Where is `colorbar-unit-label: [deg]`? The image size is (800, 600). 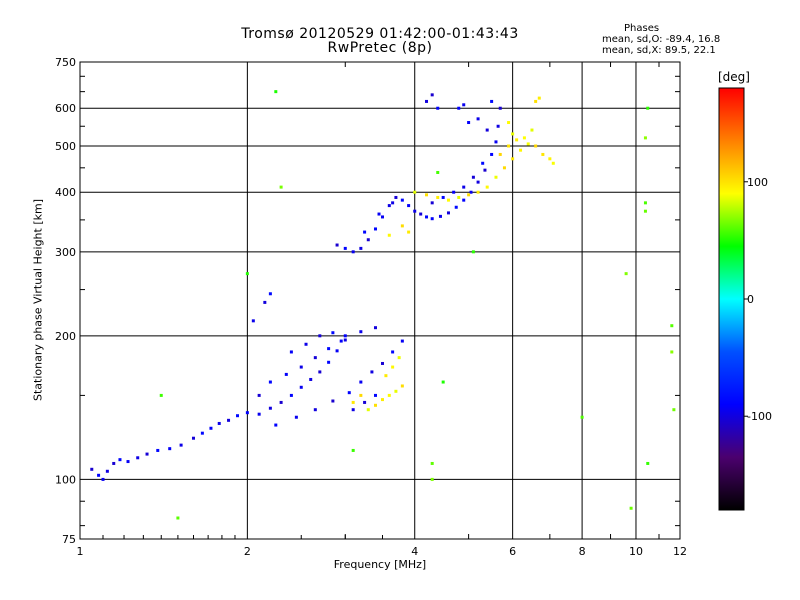
colorbar-unit-label: [deg] is located at coordinates (734, 77).